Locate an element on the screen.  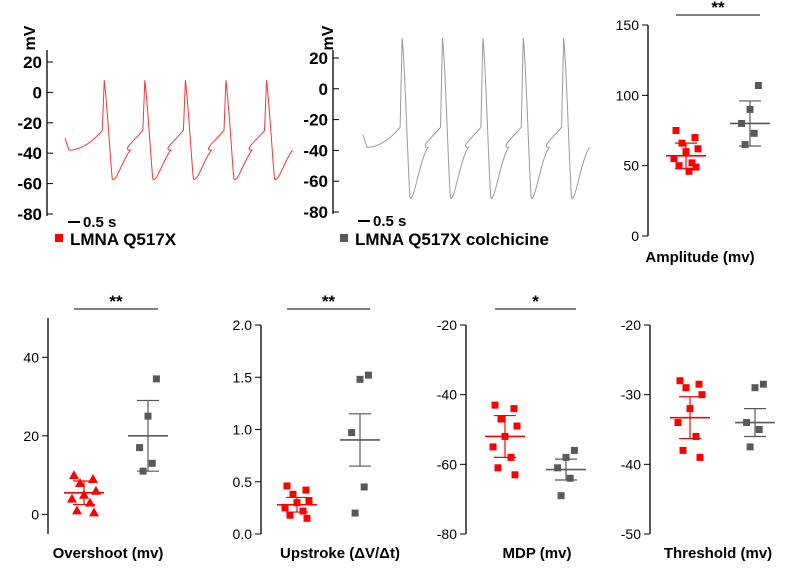
chart-mdp: -20 -40 -60 -80 * MDP (mv) is located at coordinates (511, 427).